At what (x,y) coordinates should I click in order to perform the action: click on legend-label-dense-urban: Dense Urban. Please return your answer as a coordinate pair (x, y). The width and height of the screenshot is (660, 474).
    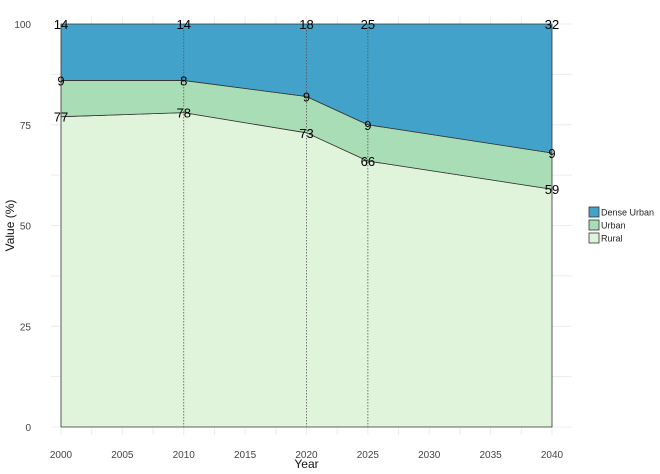
    Looking at the image, I should click on (627, 213).